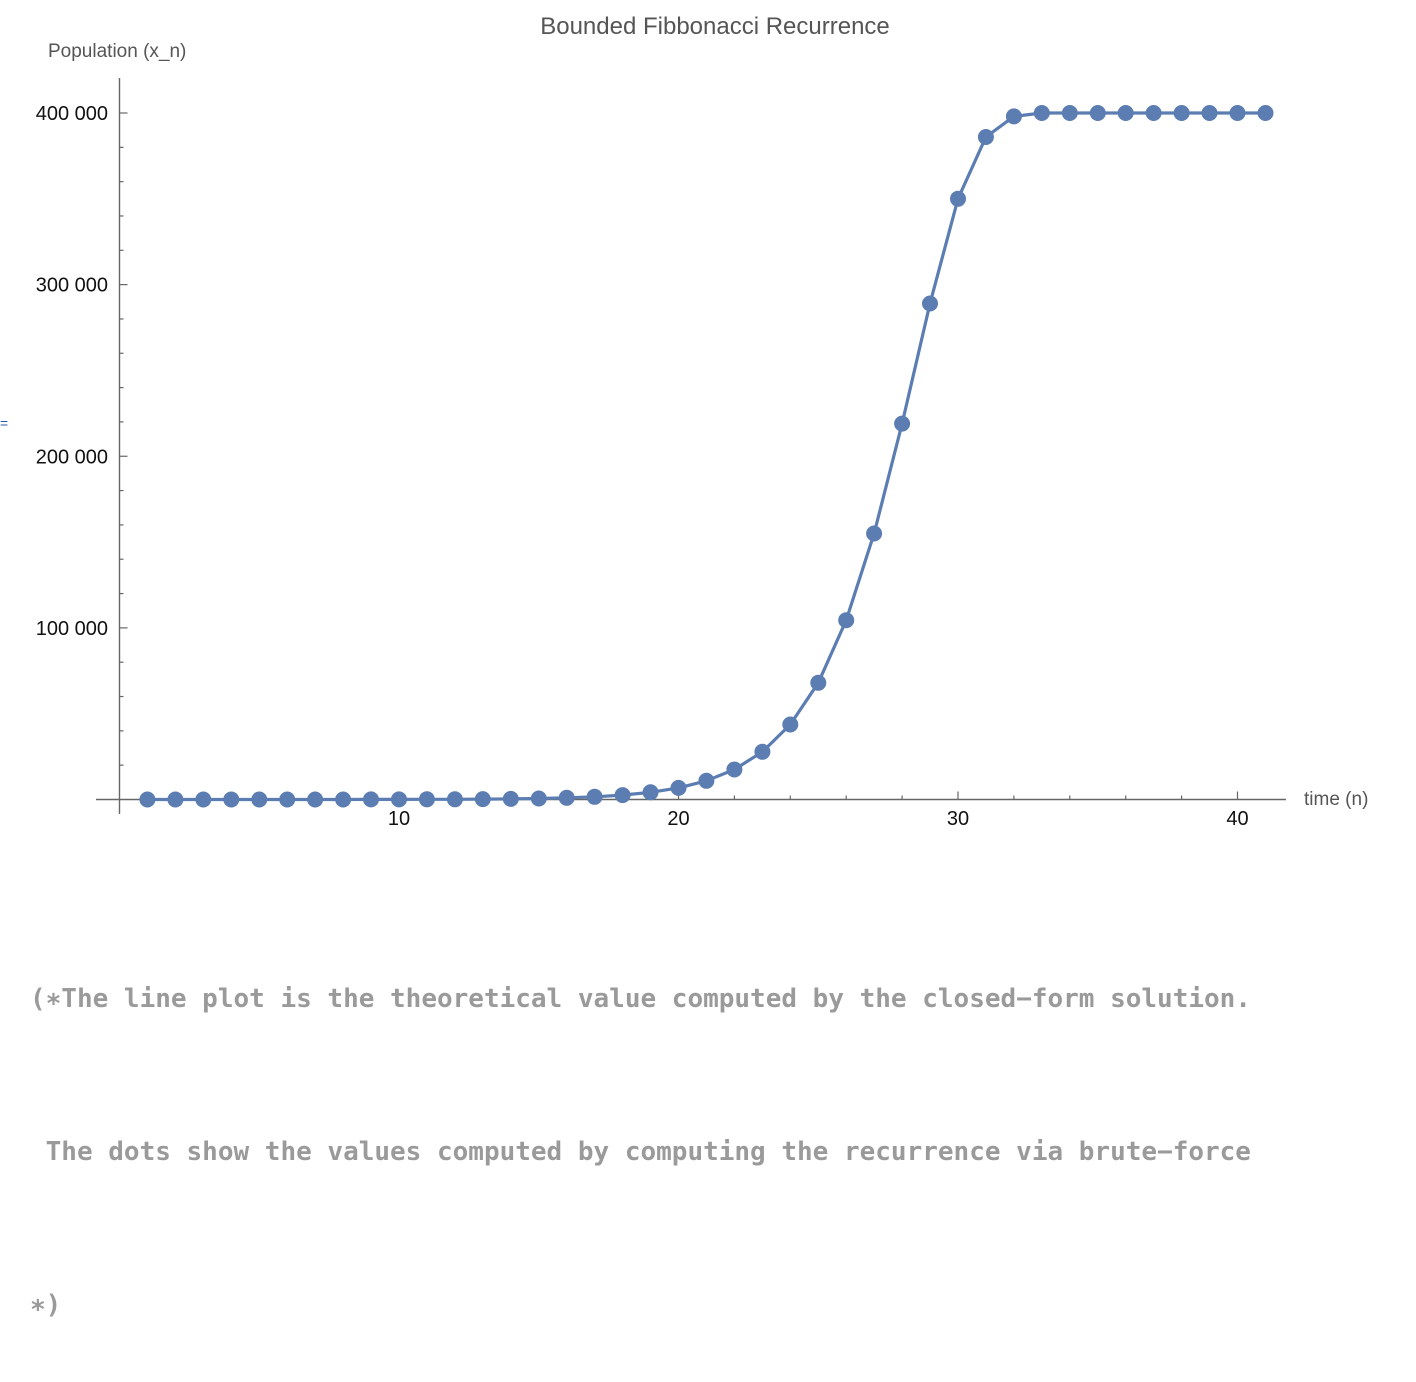 This screenshot has height=1382, width=1416. I want to click on y-tick-label: 400 000, so click(72, 114).